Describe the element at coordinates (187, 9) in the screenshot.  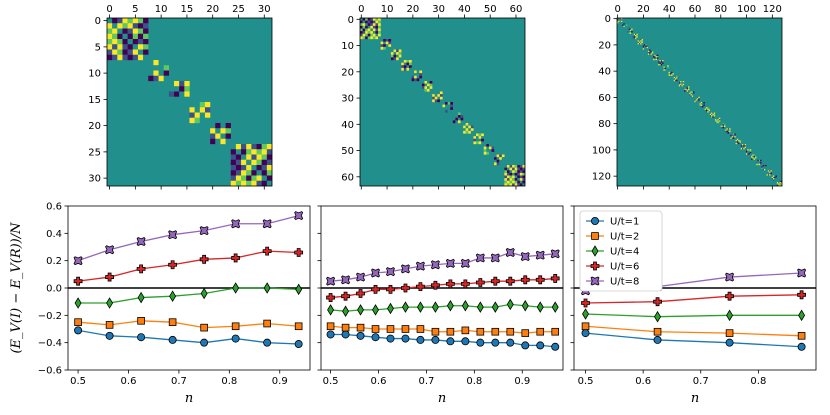
I see `matrix-xtick-label: 15` at that location.